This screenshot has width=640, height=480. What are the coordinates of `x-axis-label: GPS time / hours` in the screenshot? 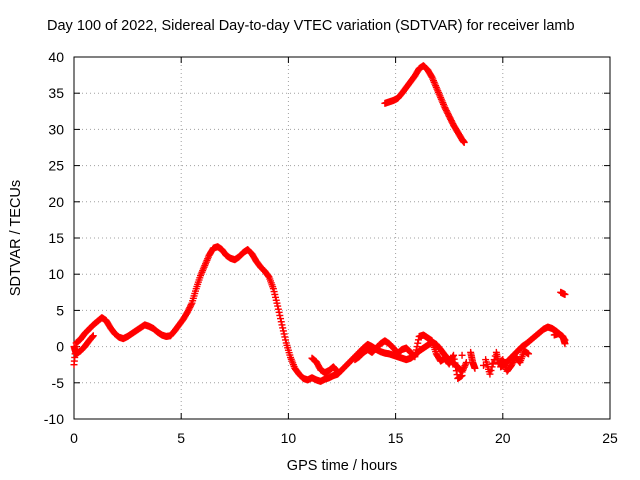 It's located at (342, 466).